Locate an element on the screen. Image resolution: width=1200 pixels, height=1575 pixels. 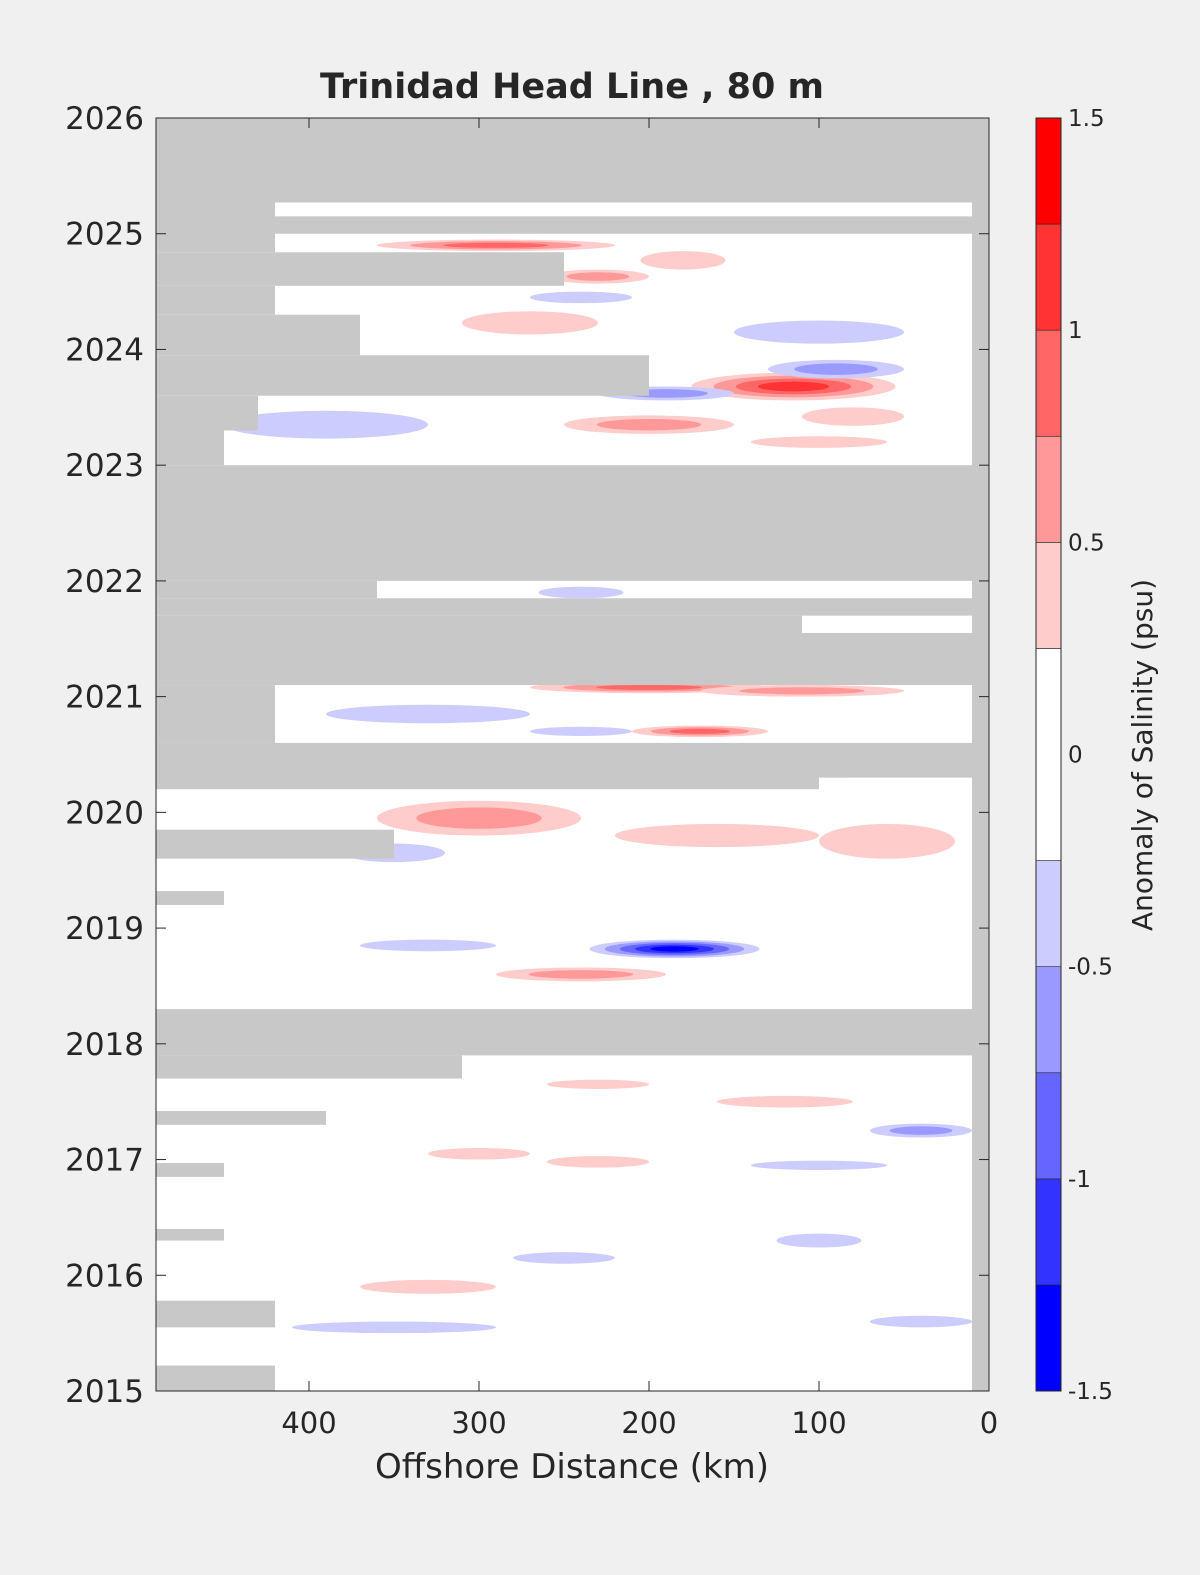
x-tick-label: 400 is located at coordinates (308, 1423).